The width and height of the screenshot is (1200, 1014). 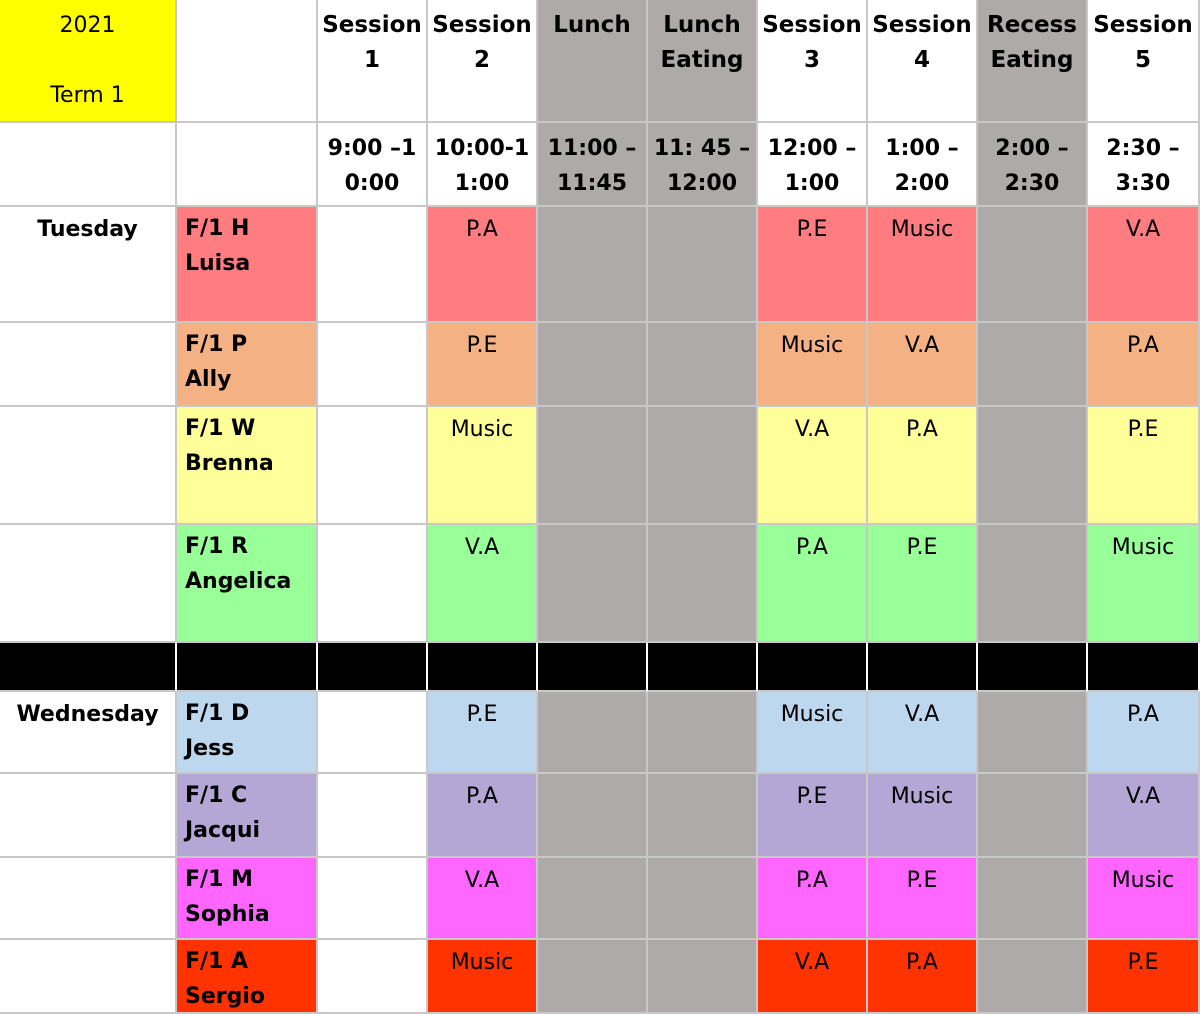 What do you see at coordinates (922, 183) in the screenshot?
I see `time-line: 2:00` at bounding box center [922, 183].